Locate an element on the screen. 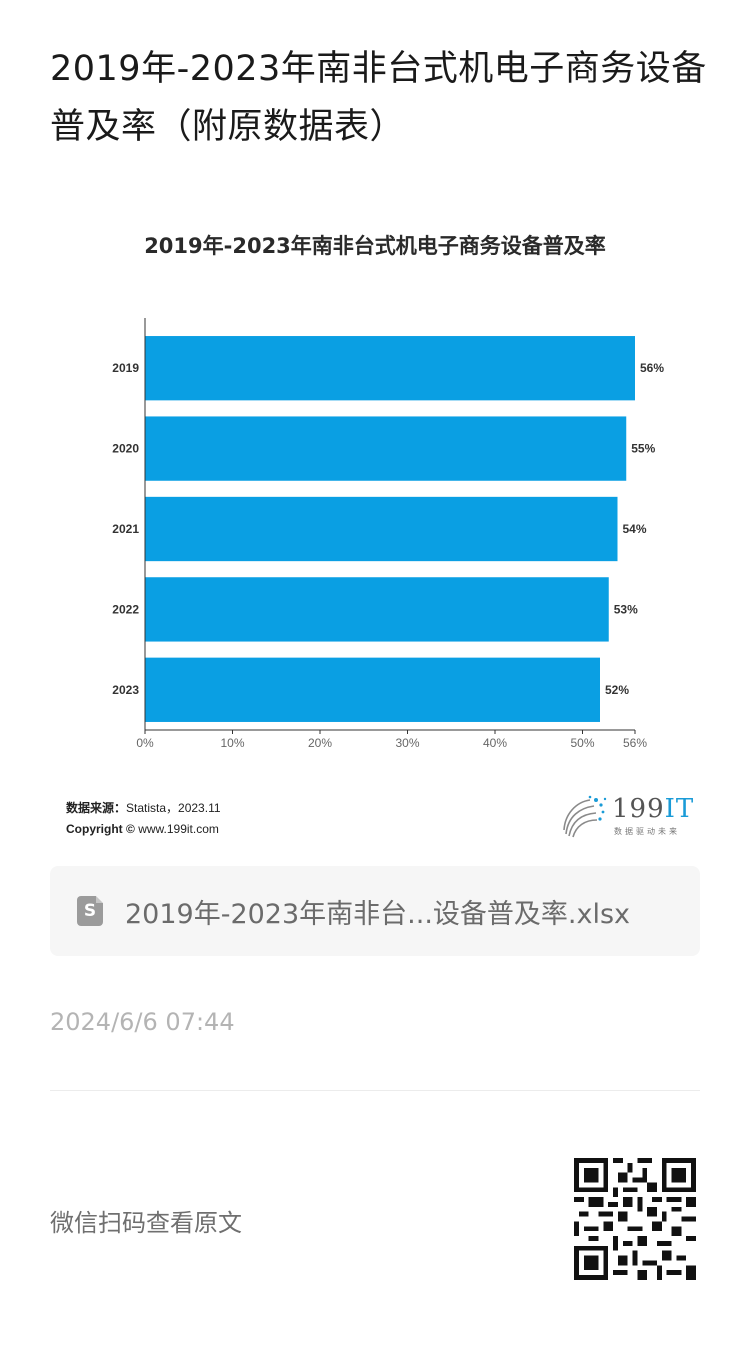  logo-subtitle: 数据驱动未来 is located at coordinates (647, 831).